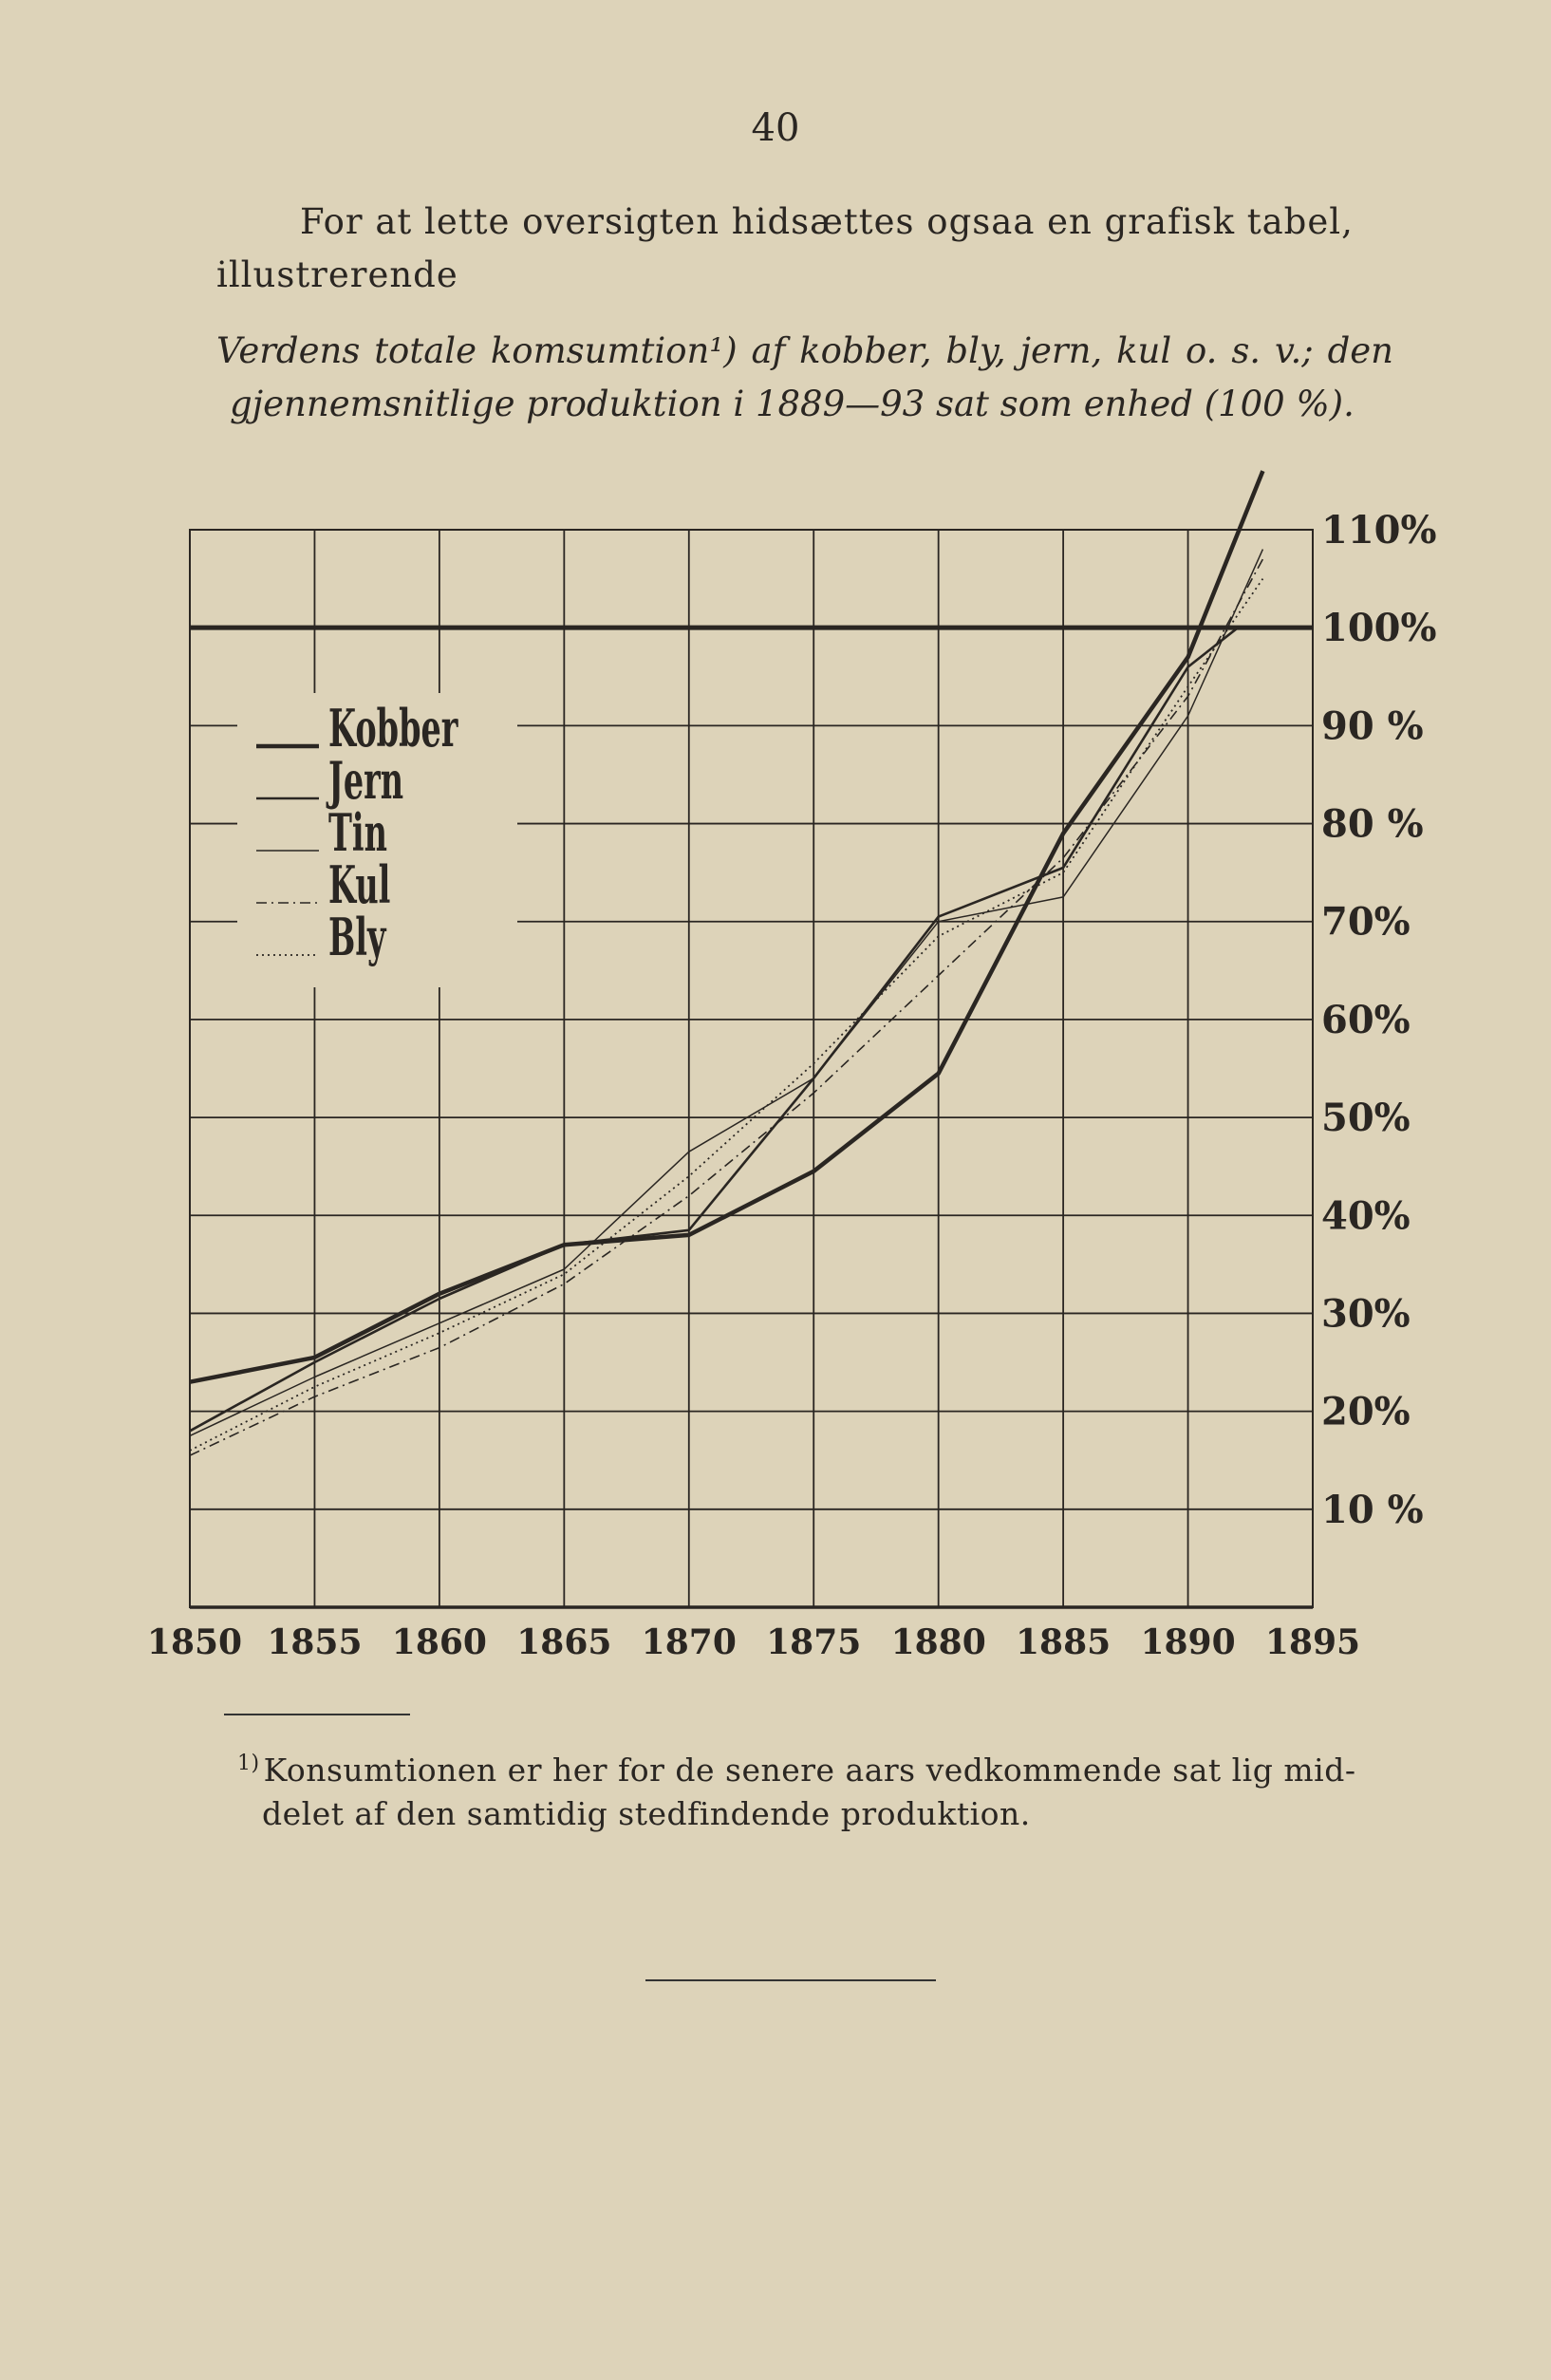  I want to click on x-tick-label-1855: 1855, so click(315, 1642).